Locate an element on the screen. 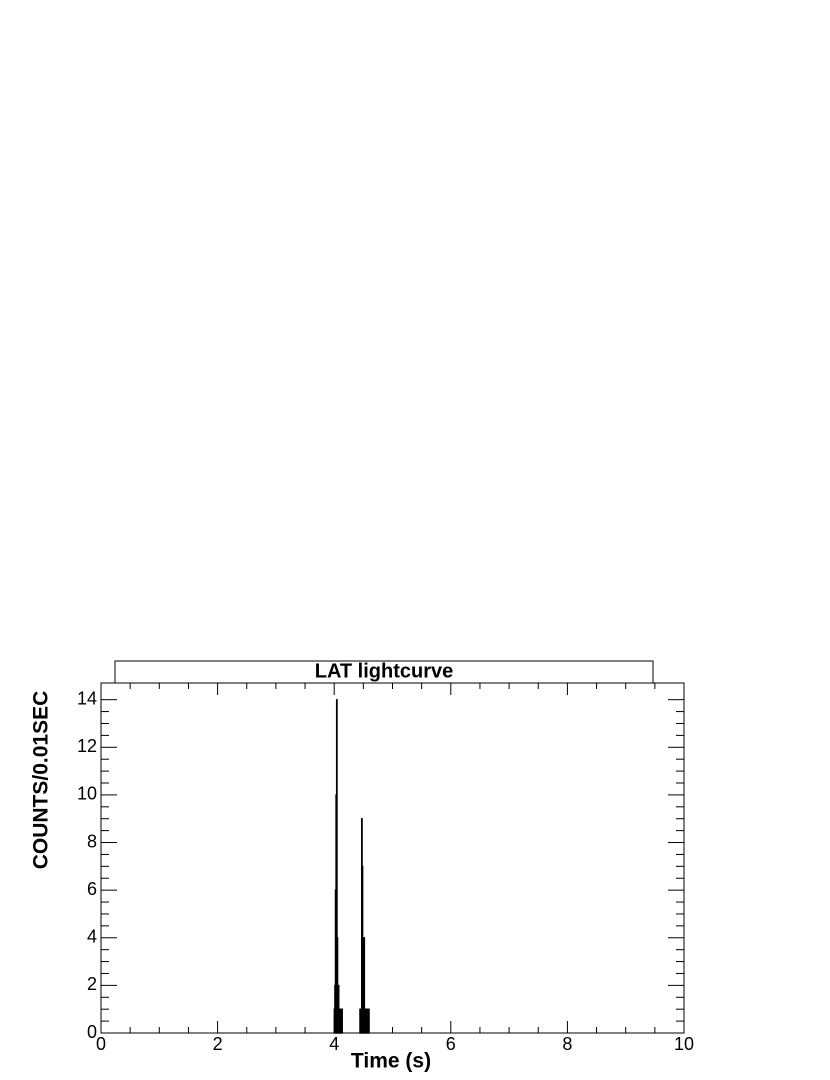 This screenshot has height=1080, width=830. x-tick-label: 10 is located at coordinates (684, 1044).